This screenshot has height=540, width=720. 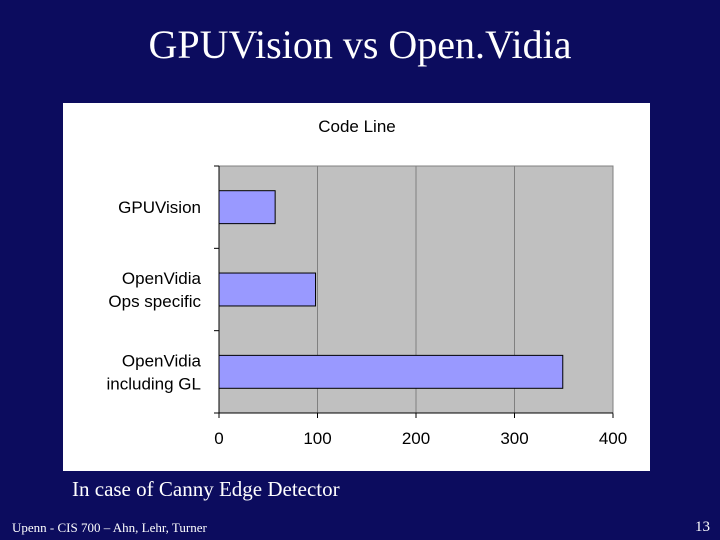 I want to click on slide-title: GPUVision vs Open.Vidia, so click(x=360, y=44).